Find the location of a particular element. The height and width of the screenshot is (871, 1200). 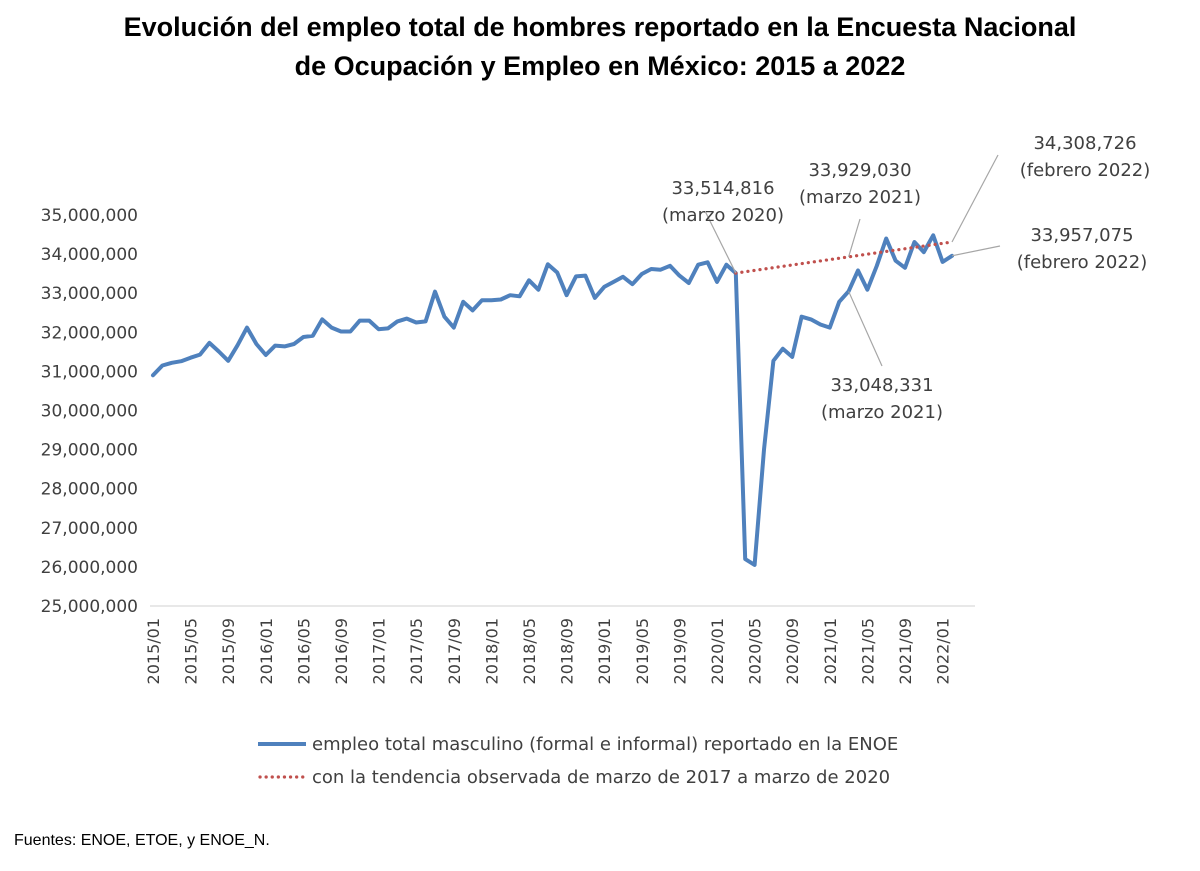

x-tick-label: 2020/01 is located at coordinates (717, 651).